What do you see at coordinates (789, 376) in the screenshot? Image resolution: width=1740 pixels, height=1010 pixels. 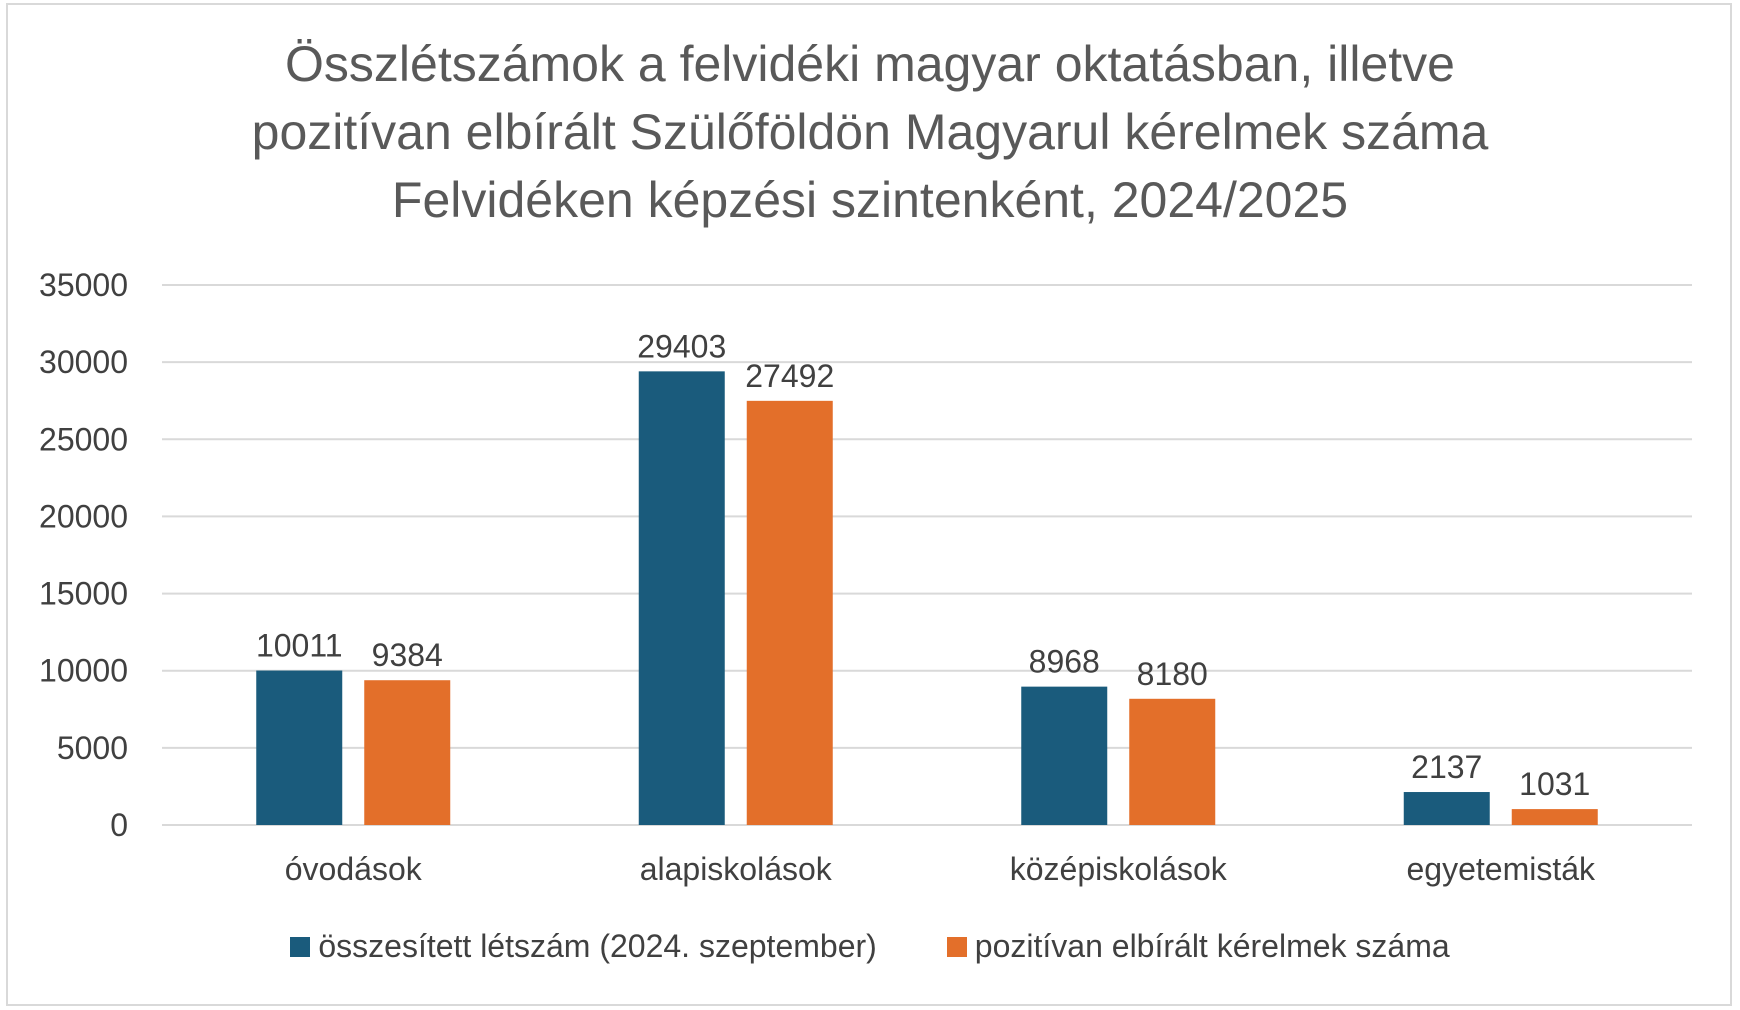 I see `data-label: 27492` at bounding box center [789, 376].